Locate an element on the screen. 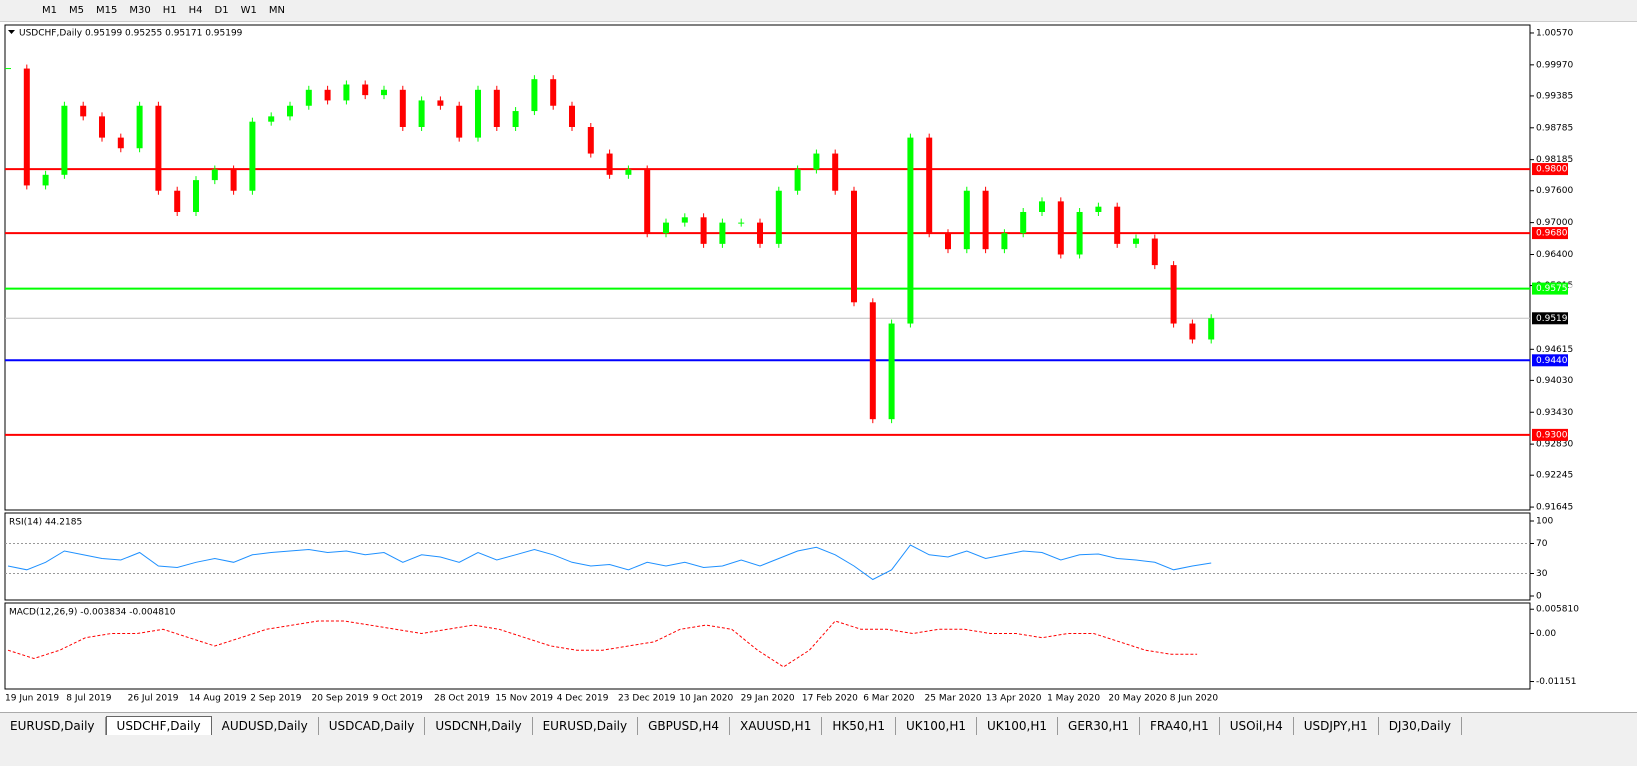 The image size is (1637, 766). chart-tab: USDCNH,Daily is located at coordinates (479, 726).